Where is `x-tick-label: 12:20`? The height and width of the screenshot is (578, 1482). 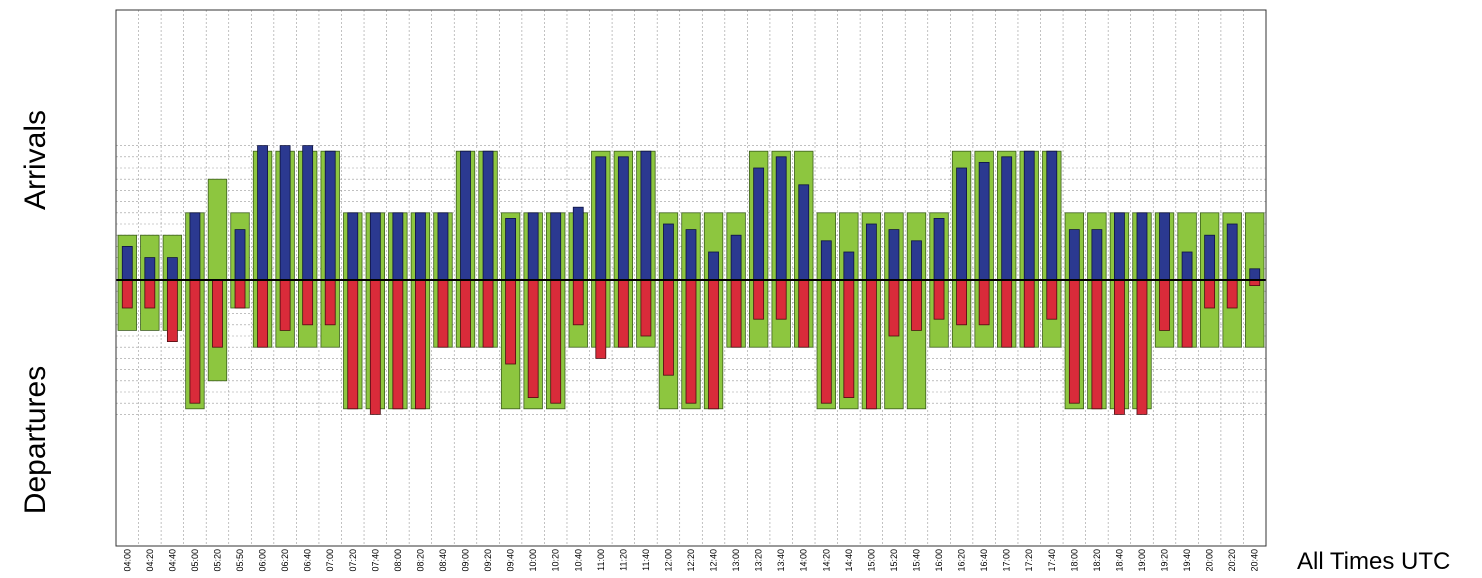
x-tick-label: 12:20 is located at coordinates (691, 560).